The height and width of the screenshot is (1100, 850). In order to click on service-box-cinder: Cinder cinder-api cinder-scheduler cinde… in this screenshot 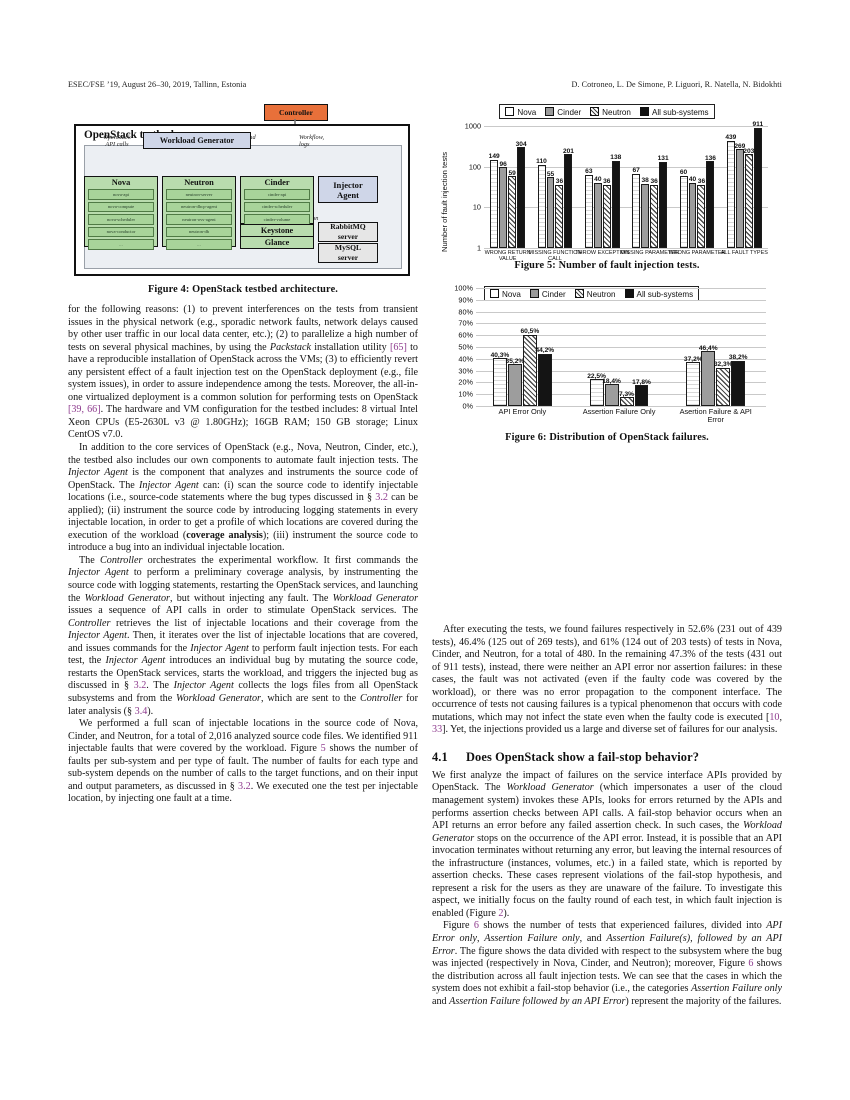, I will do `click(277, 200)`.